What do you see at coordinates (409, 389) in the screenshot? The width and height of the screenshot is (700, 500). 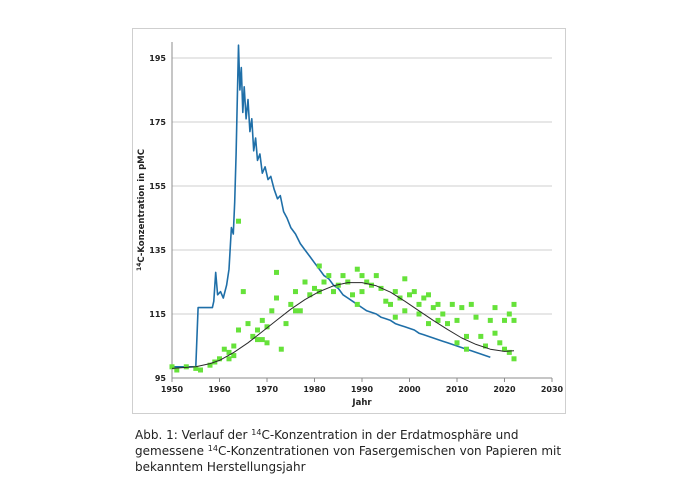 I see `x-tick-label-2000: 2000` at bounding box center [409, 389].